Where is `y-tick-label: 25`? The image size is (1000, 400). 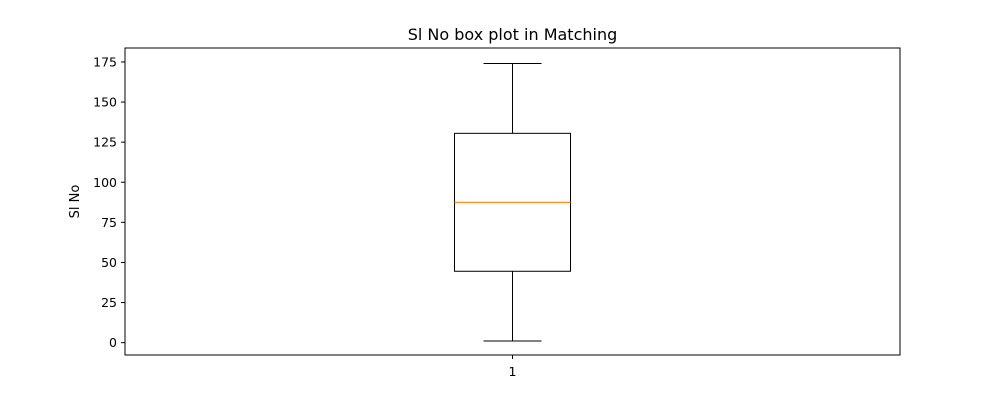
y-tick-label: 25 is located at coordinates (109, 302).